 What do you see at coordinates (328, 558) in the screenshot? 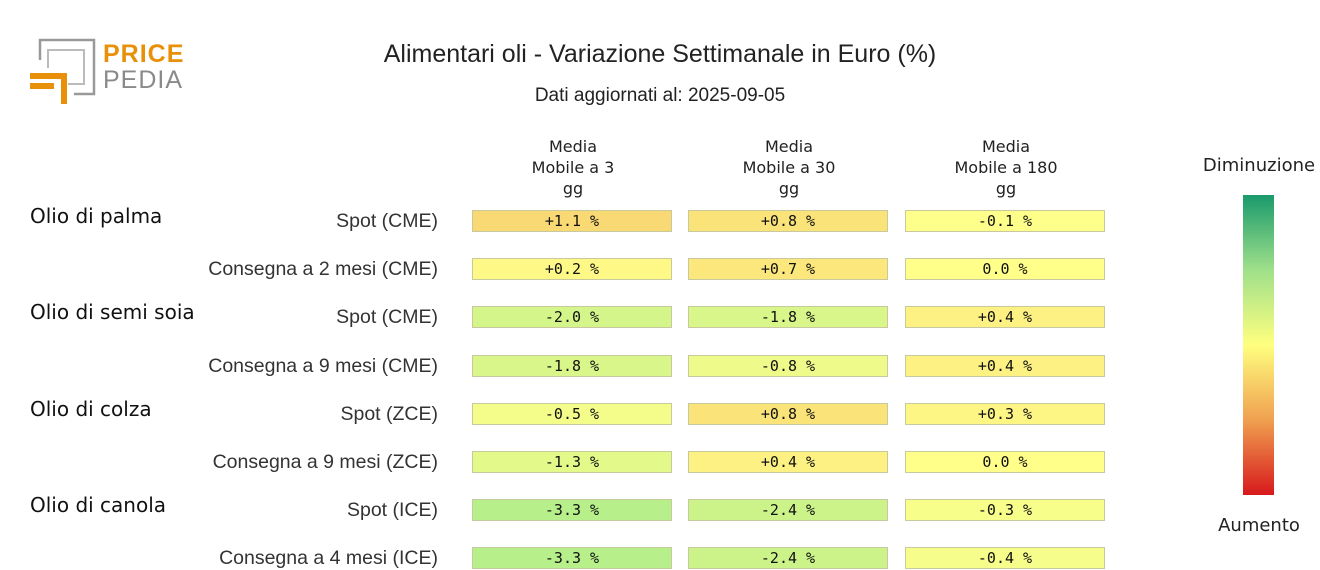
I see `row-label: Consegna a 4 mesi (ICE)` at bounding box center [328, 558].